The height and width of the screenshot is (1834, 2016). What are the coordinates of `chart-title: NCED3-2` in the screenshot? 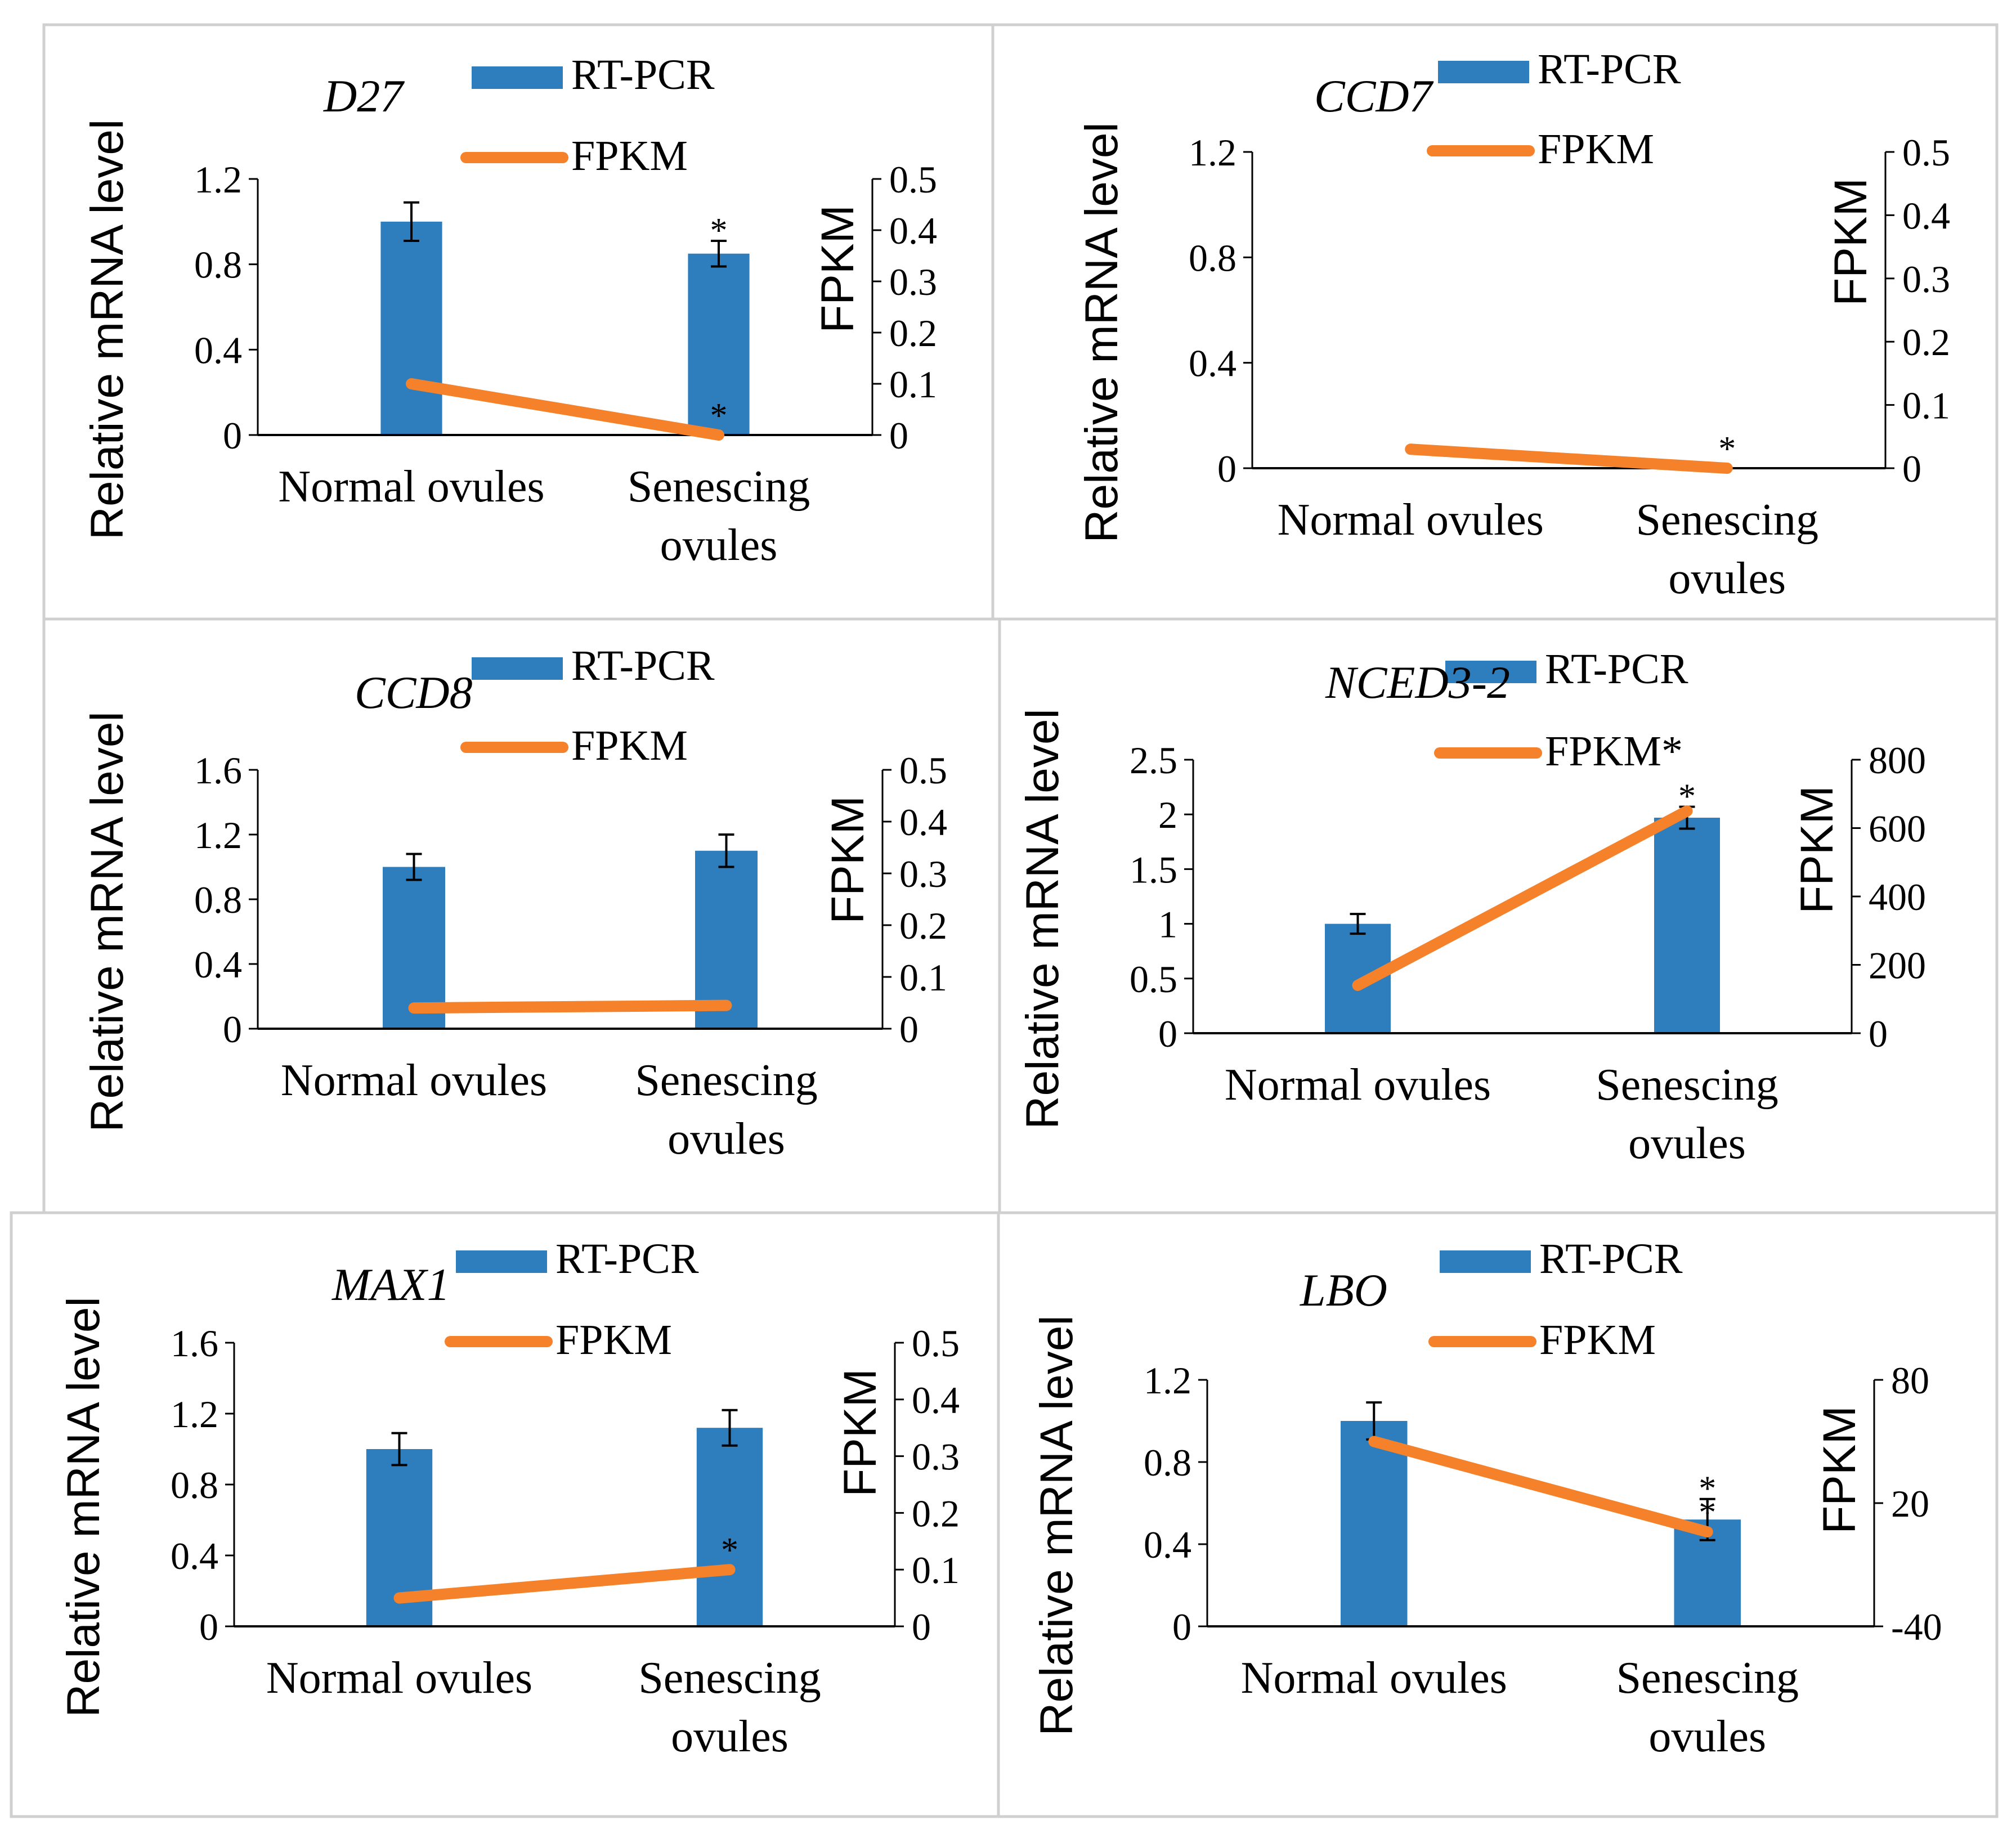 It's located at (1417, 682).